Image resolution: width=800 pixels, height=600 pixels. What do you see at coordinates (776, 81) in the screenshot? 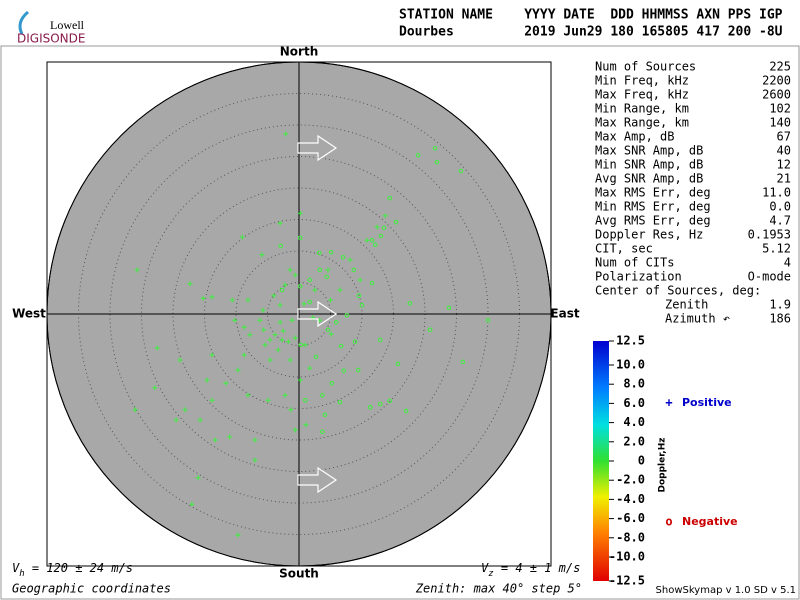
I see `stat-value: 2200` at bounding box center [776, 81].